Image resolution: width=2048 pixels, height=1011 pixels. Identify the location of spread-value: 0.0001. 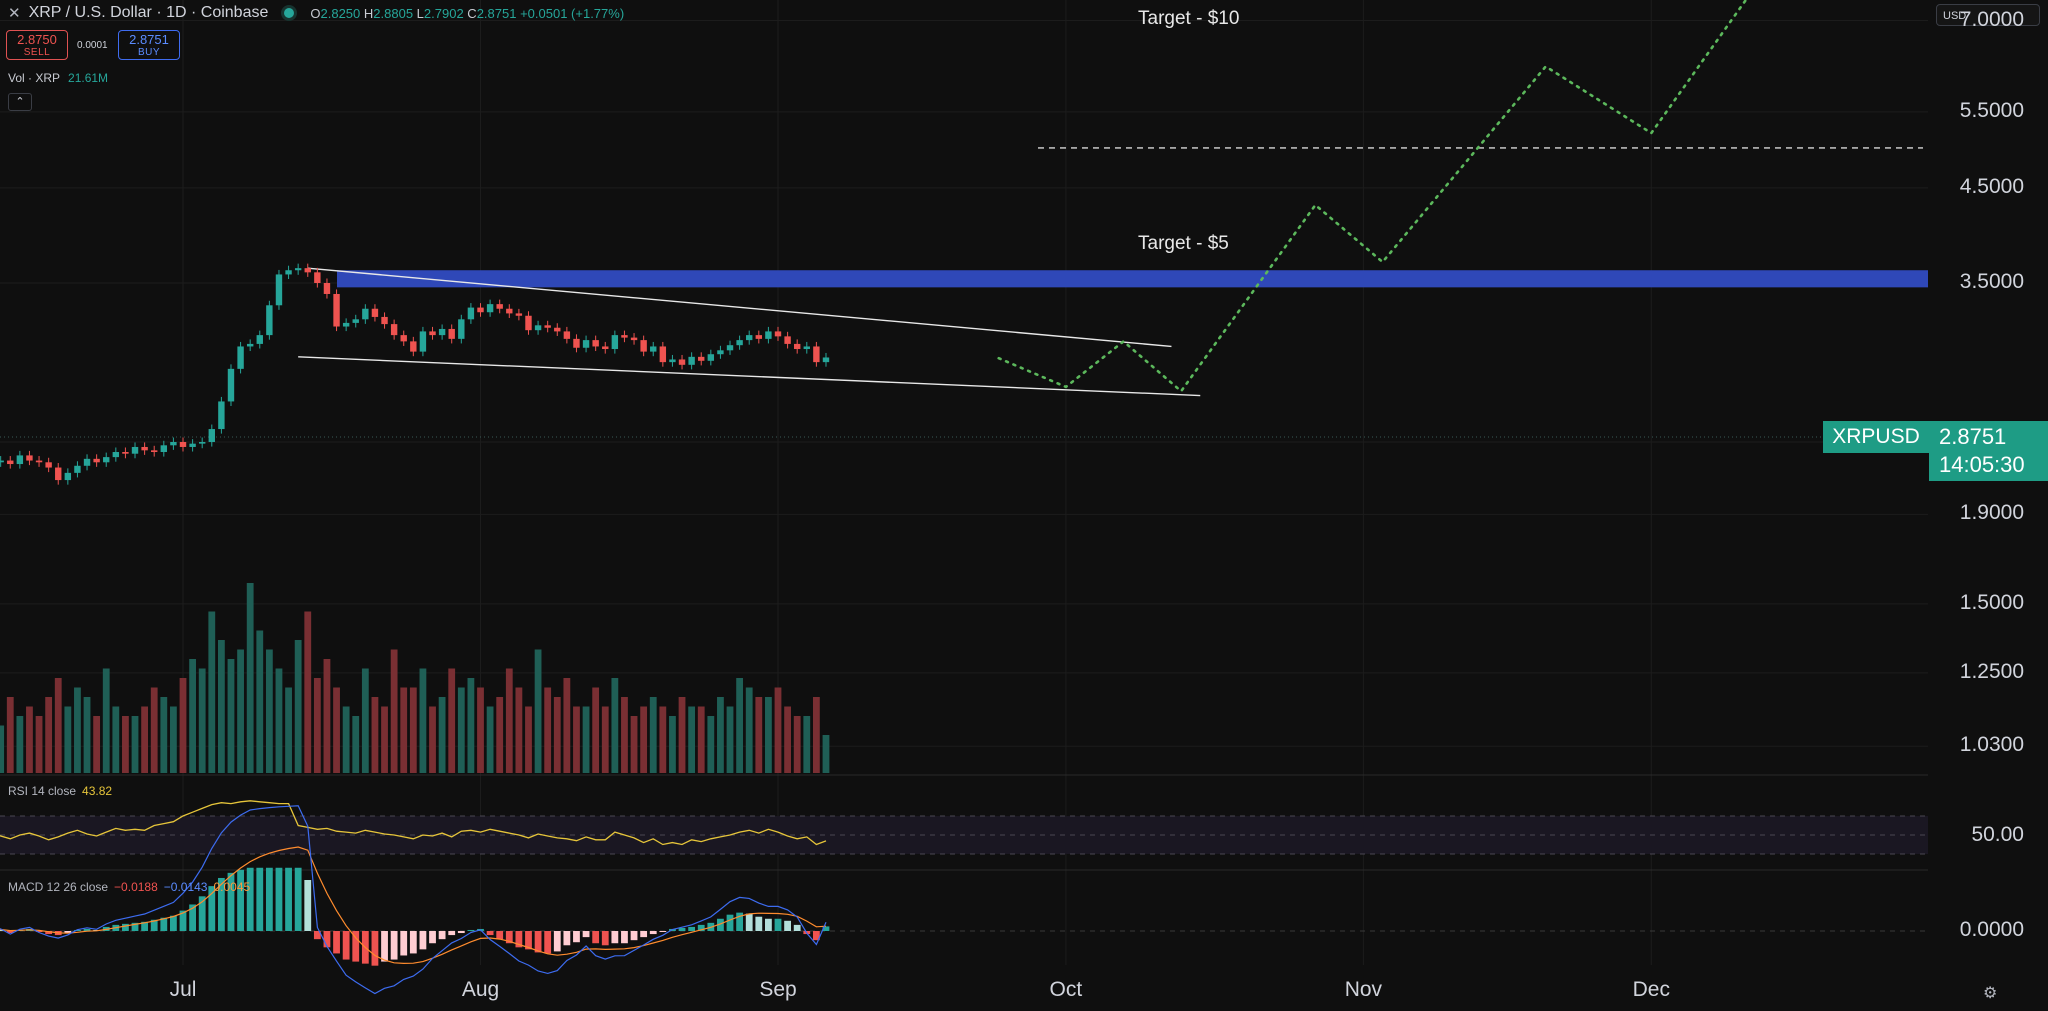
(92, 45).